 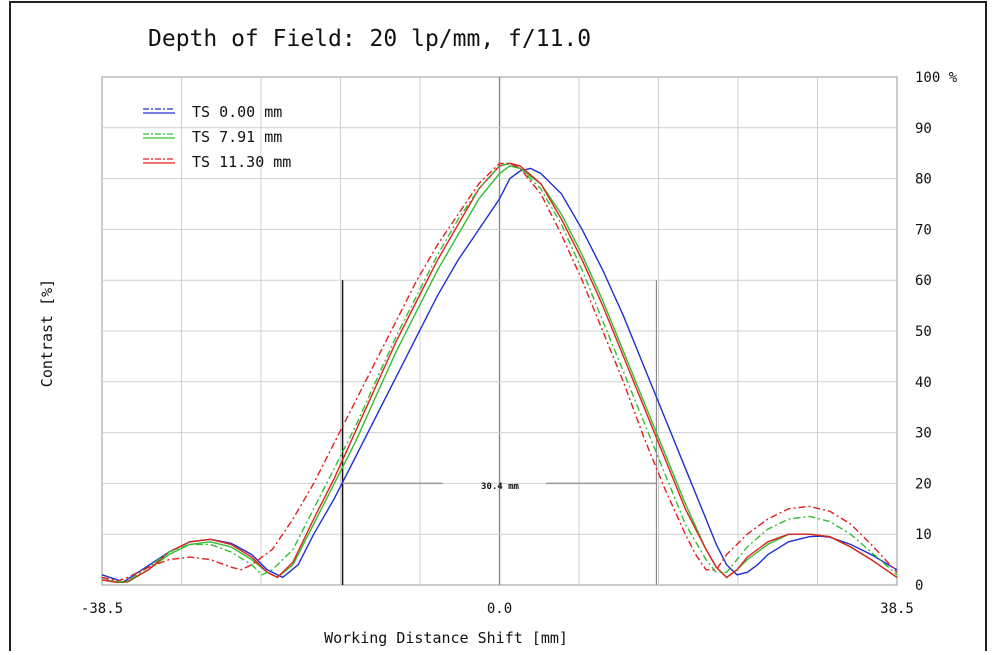 I want to click on y-tick-label: 10, so click(x=923, y=535).